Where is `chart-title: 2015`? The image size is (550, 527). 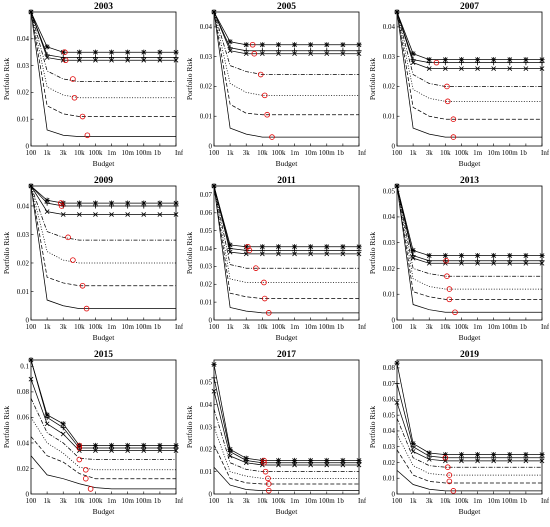
chart-title: 2015 is located at coordinates (103, 355).